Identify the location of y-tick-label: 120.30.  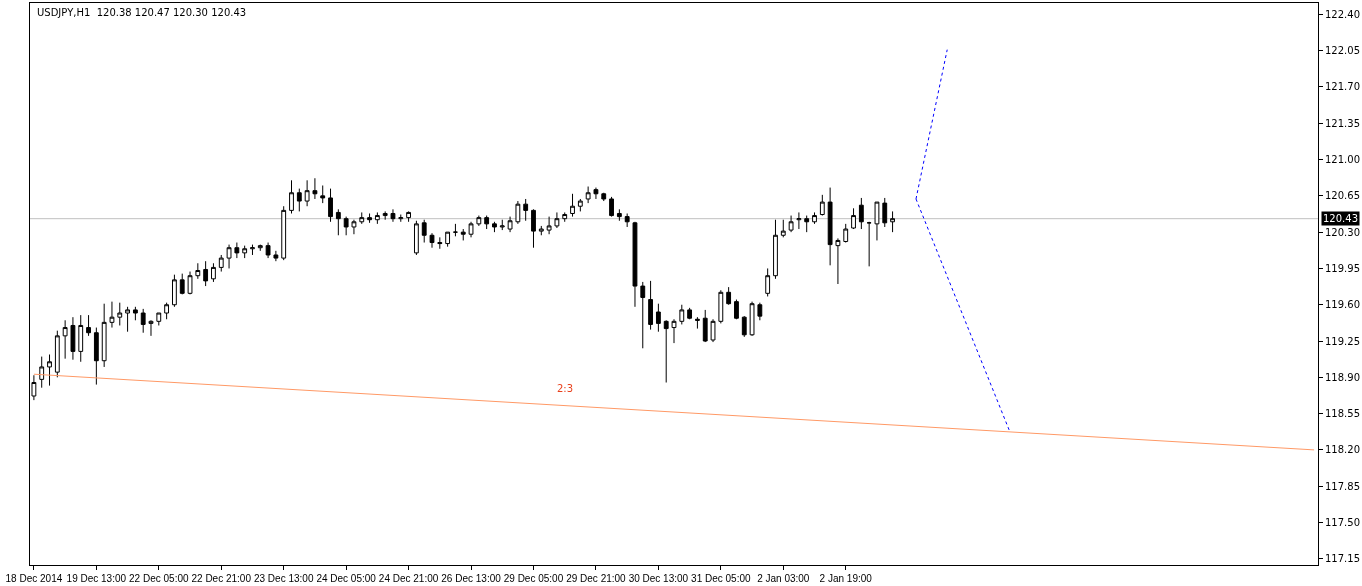
(1342, 232).